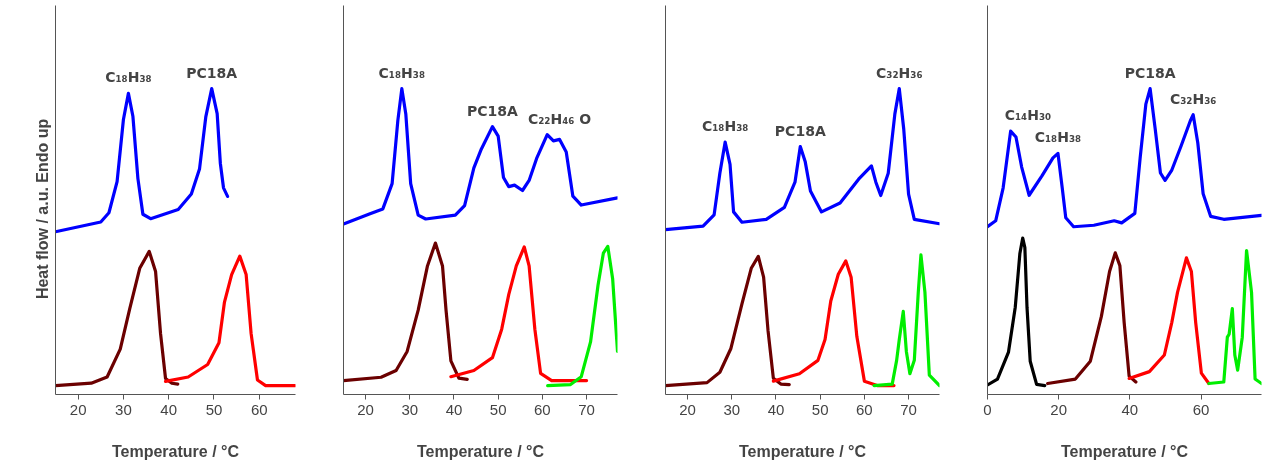 The image size is (1277, 472). Describe the element at coordinates (1028, 115) in the screenshot. I see `annotation: C₁₄H₃₀` at that location.